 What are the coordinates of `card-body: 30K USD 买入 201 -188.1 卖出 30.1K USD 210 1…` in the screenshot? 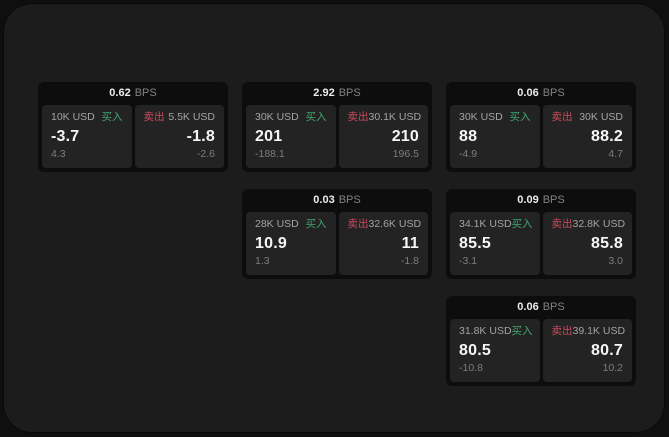 It's located at (337, 138).